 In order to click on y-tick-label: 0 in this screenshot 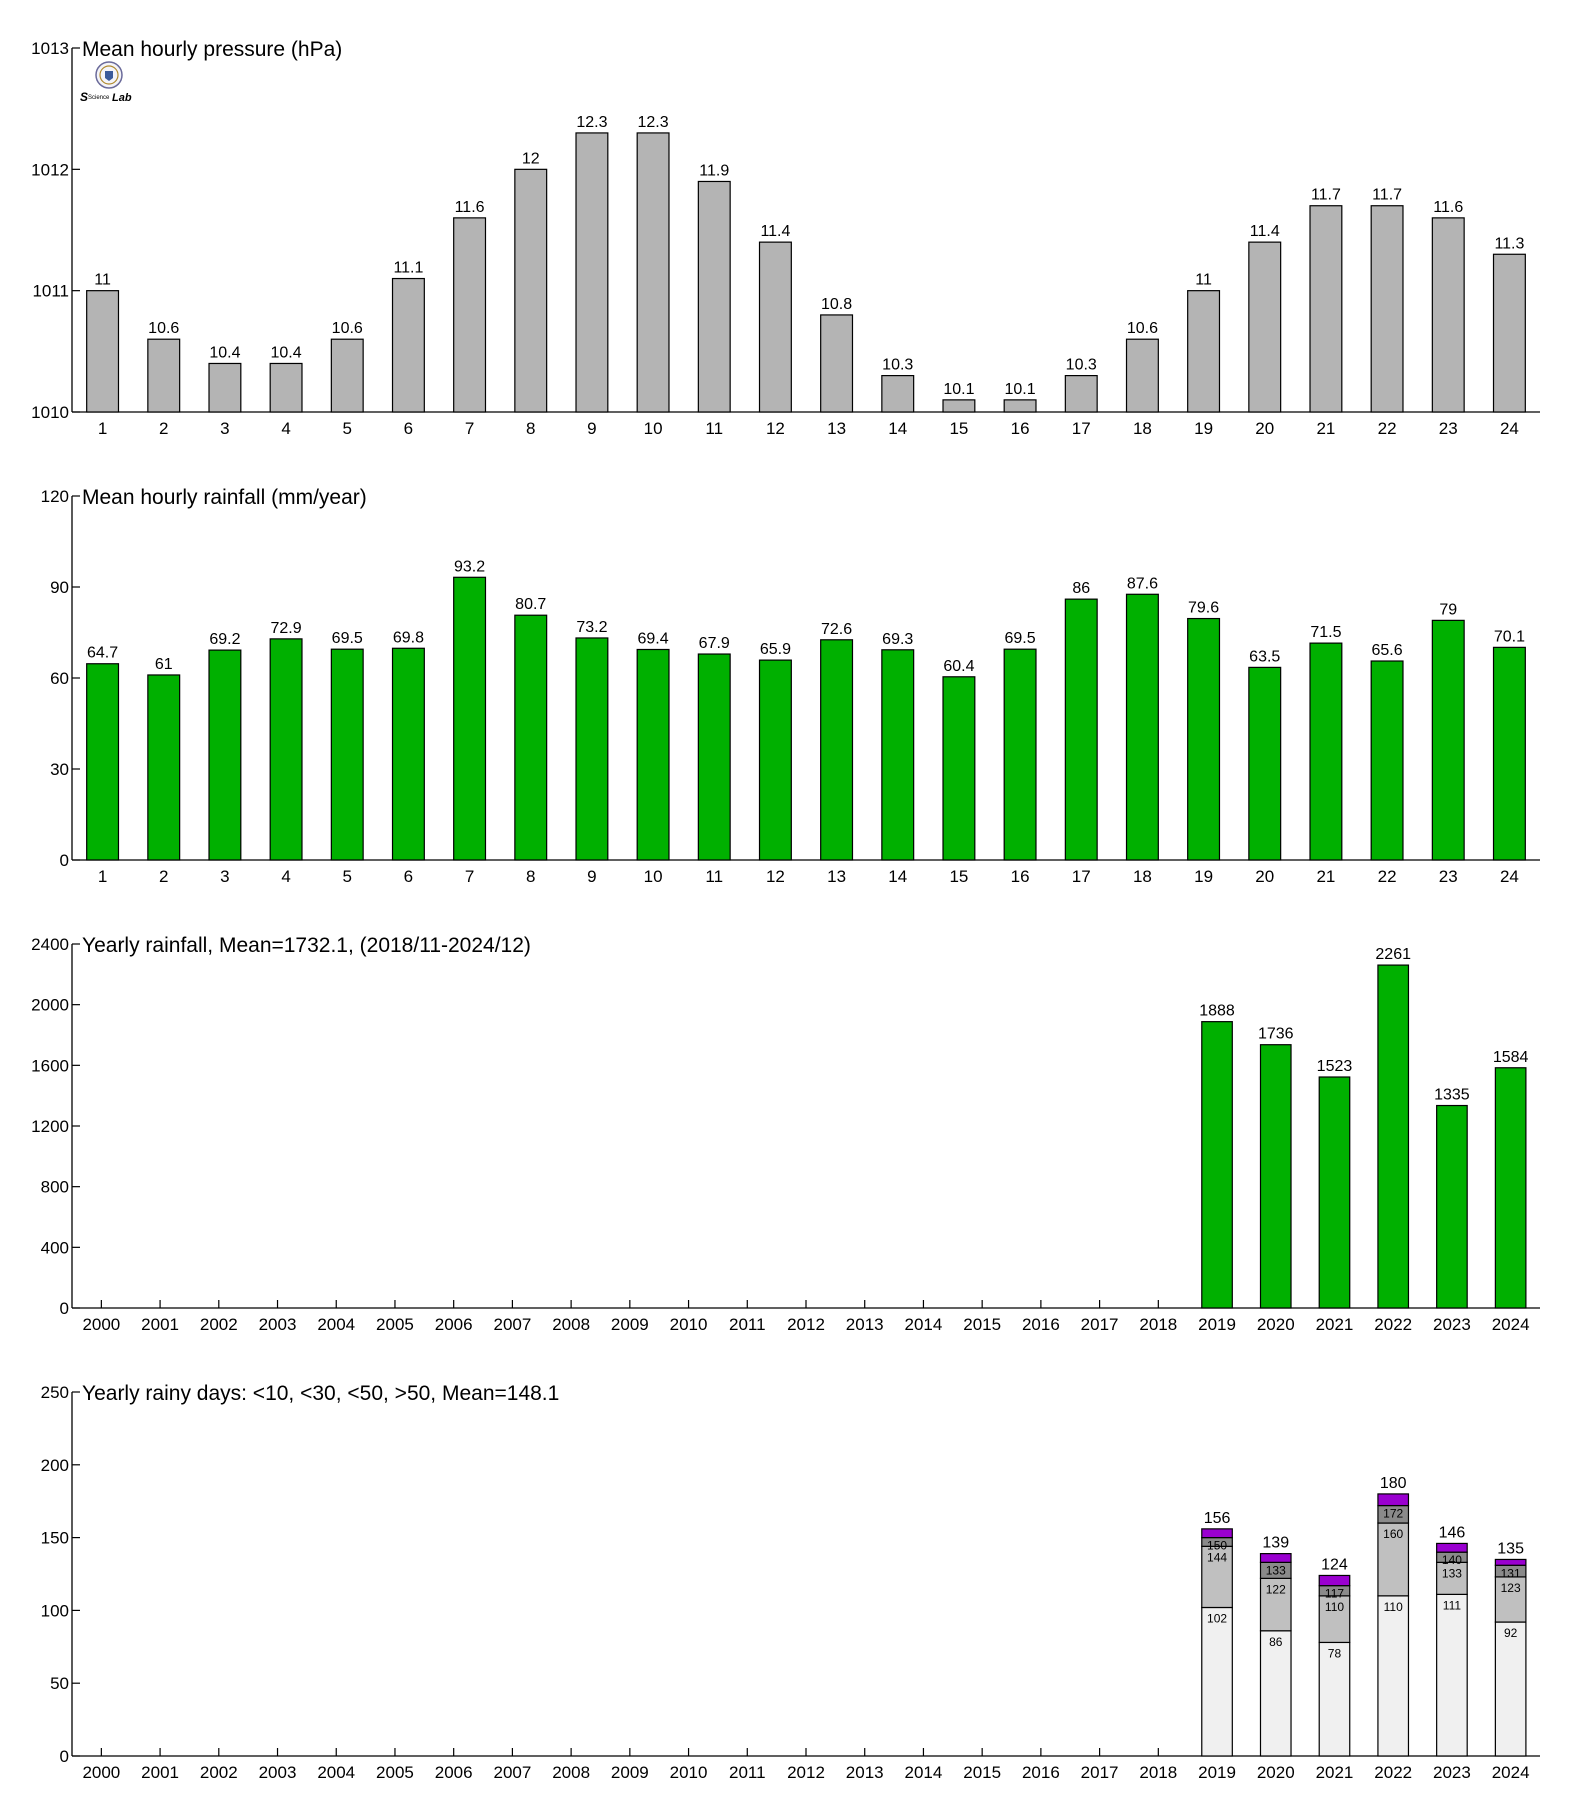, I will do `click(64, 860)`.